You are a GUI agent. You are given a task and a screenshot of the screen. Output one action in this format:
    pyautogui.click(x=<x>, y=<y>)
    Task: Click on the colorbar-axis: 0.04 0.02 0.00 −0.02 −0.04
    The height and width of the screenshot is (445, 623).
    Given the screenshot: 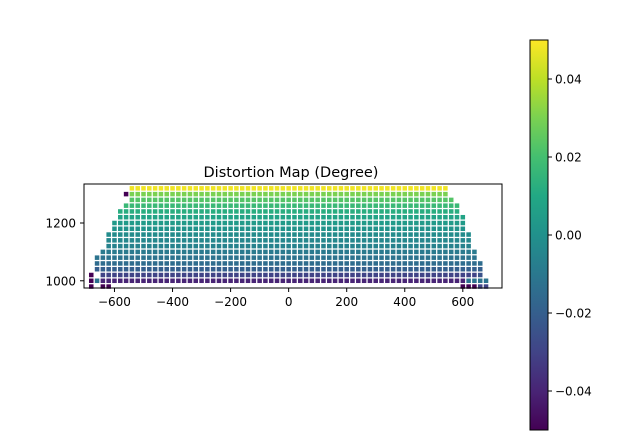 What is the action you would take?
    pyautogui.click(x=570, y=236)
    